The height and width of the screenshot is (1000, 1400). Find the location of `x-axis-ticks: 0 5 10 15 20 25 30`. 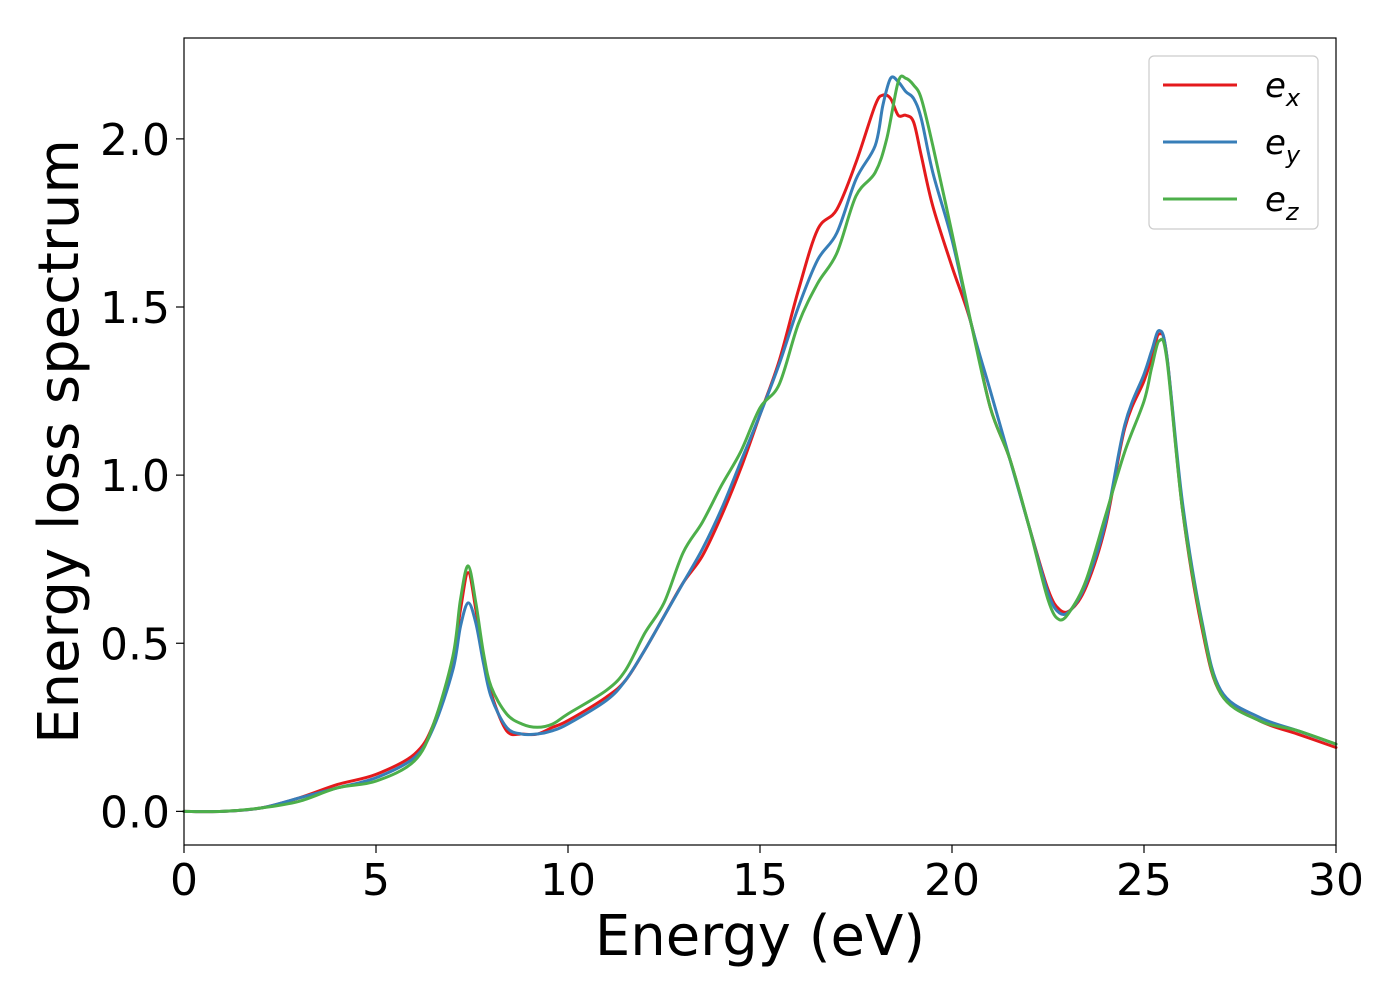

x-axis-ticks: 0 5 10 15 20 25 30 is located at coordinates (767, 875).